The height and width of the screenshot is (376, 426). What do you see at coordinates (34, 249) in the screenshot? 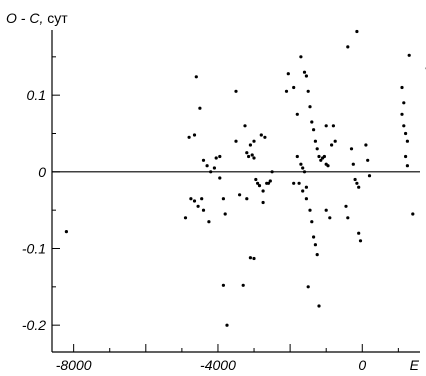
I see `y-tick-label: -0.1` at bounding box center [34, 249].